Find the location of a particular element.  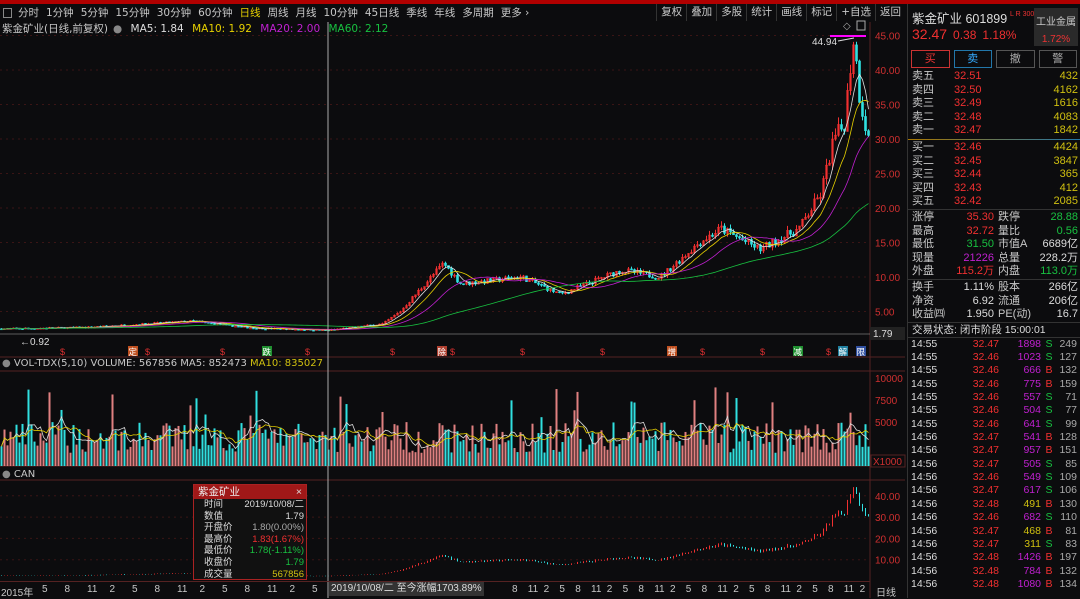

trade-price: 32.46 is located at coordinates (985, 410).